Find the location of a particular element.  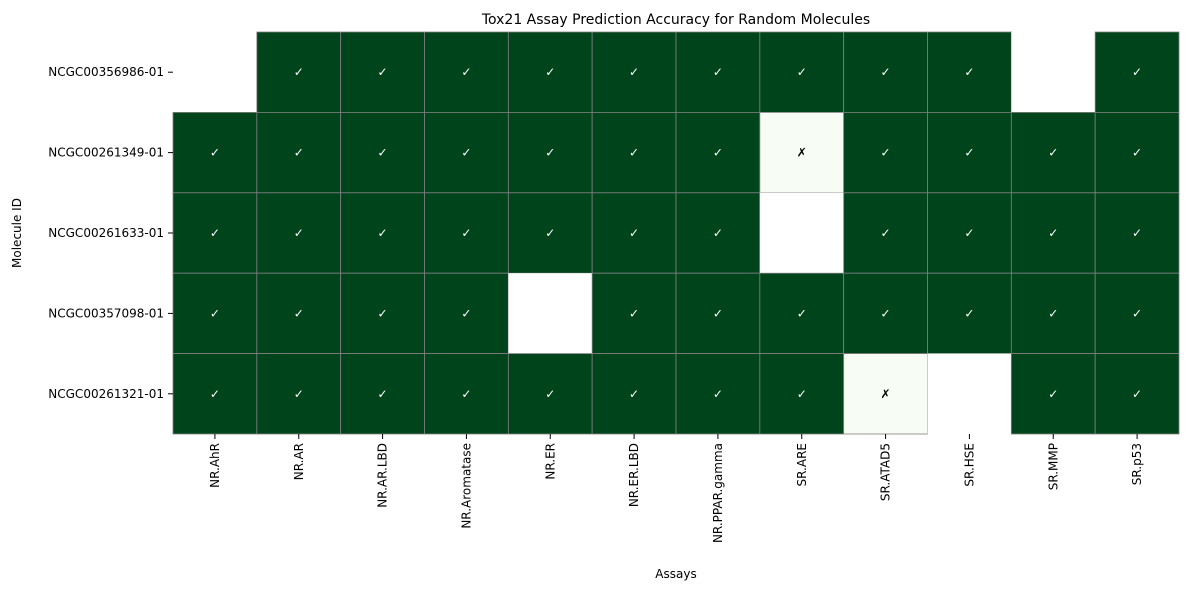

heatmap-cell-r0-c4 is located at coordinates (550, 72).